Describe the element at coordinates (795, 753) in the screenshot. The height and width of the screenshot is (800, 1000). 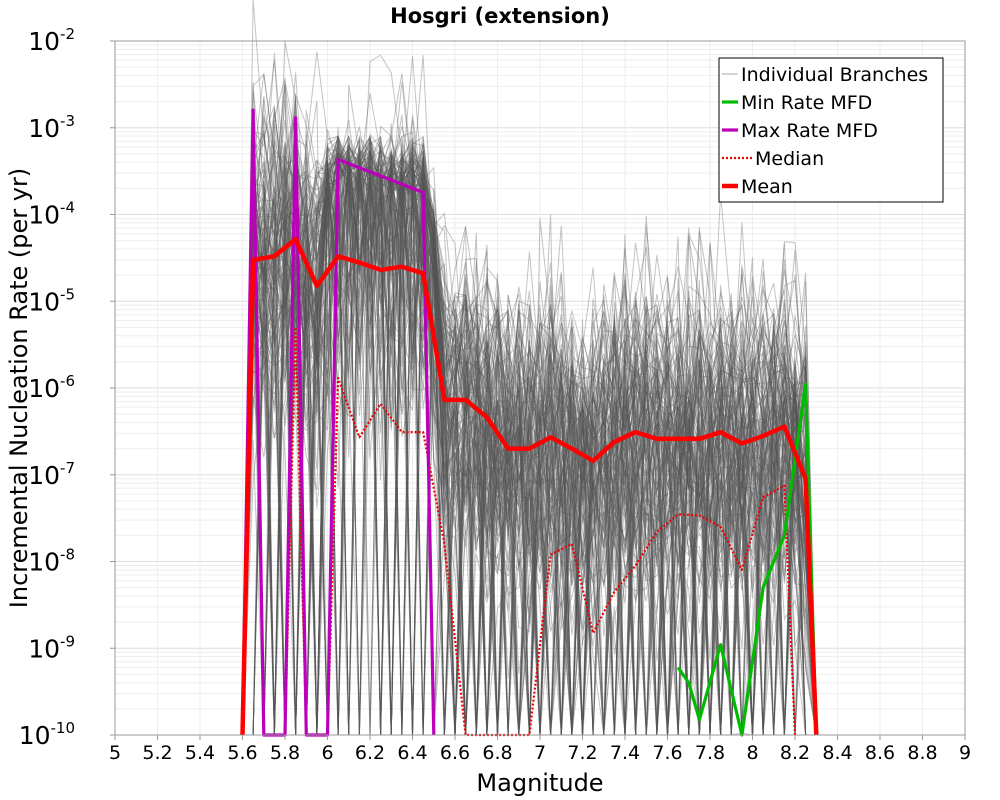
I see `x-tick-label: 8.2` at that location.